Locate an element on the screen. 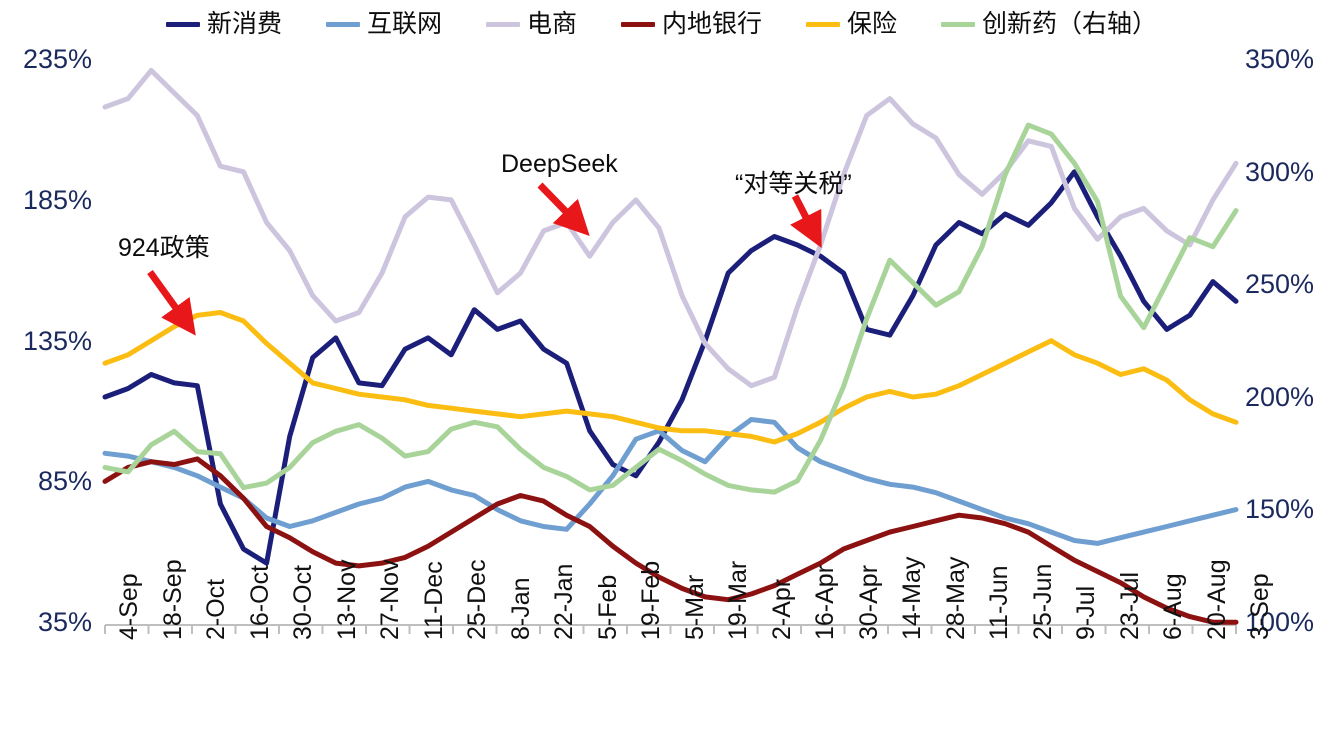  y-axis-left-tick-label: 135% is located at coordinates (57, 340).